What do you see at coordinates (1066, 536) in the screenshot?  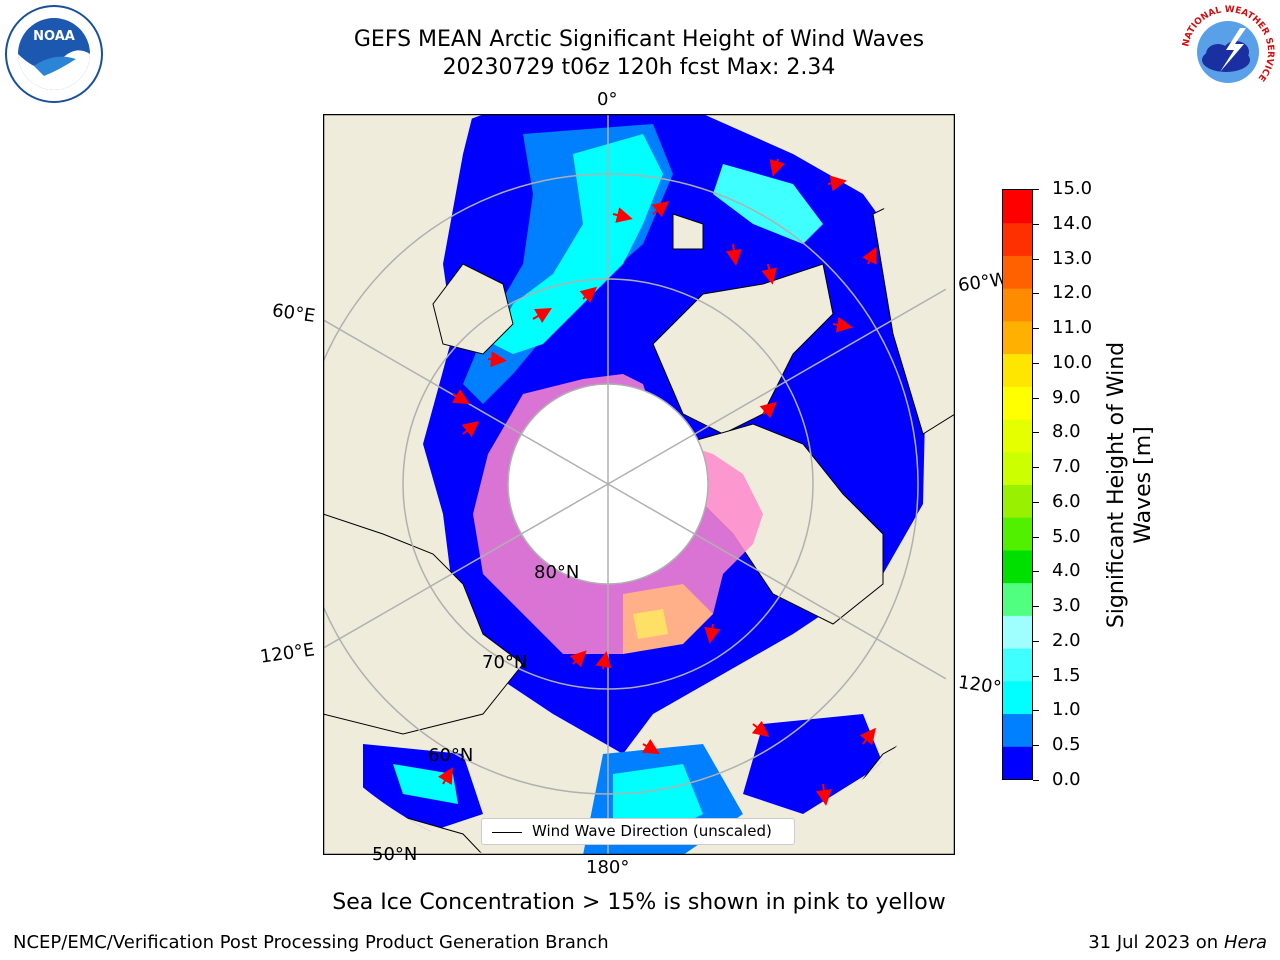 I see `colorbar-tick-label: 5.0` at bounding box center [1066, 536].